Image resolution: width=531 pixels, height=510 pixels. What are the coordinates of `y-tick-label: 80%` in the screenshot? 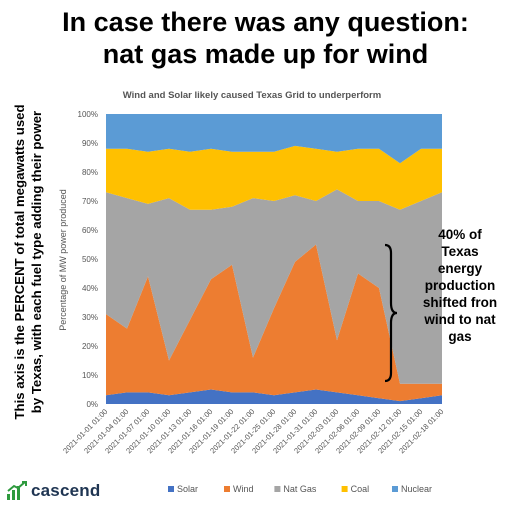 It's located at (90, 172).